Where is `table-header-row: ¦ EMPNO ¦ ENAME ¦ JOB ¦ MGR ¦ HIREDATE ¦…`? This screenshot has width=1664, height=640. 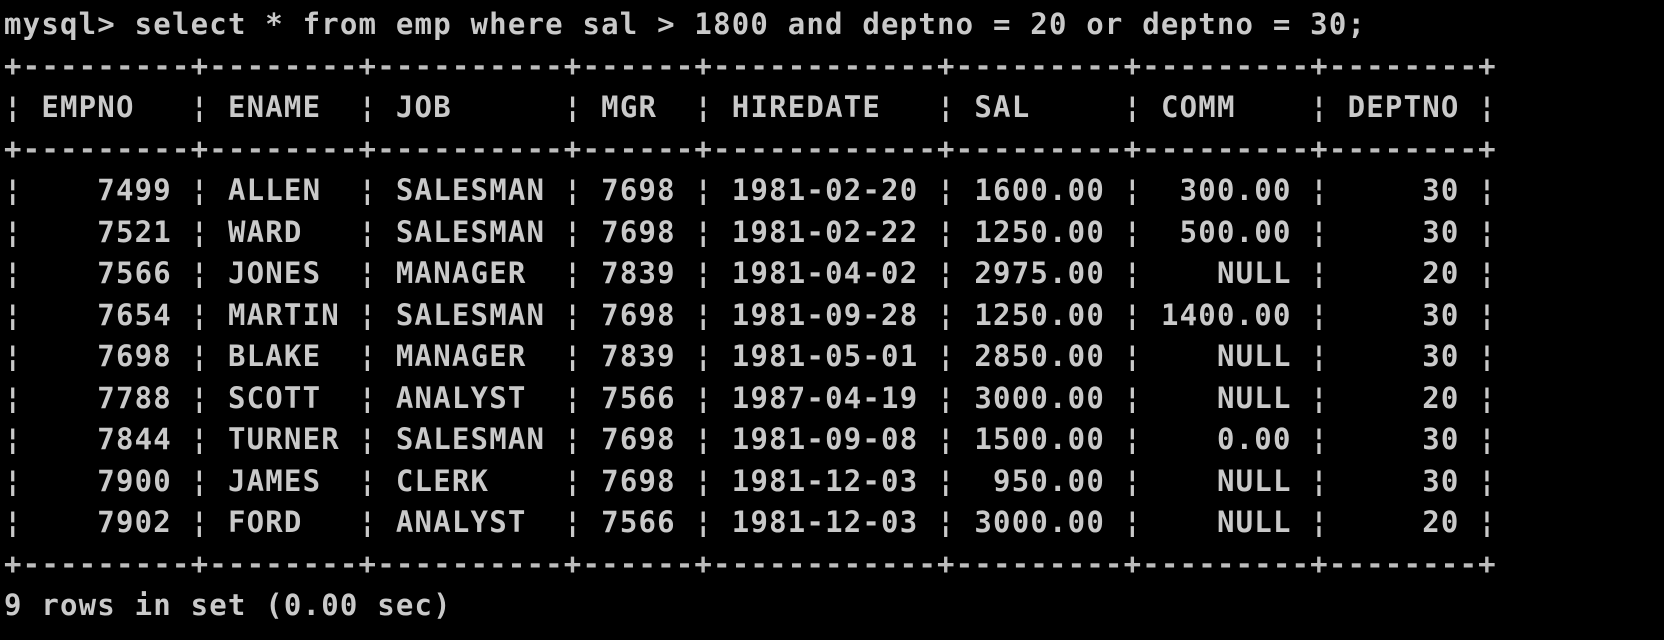 table-header-row: ¦ EMPNO ¦ ENAME ¦ JOB ¦ MGR ¦ HIREDATE ¦… is located at coordinates (750, 107).